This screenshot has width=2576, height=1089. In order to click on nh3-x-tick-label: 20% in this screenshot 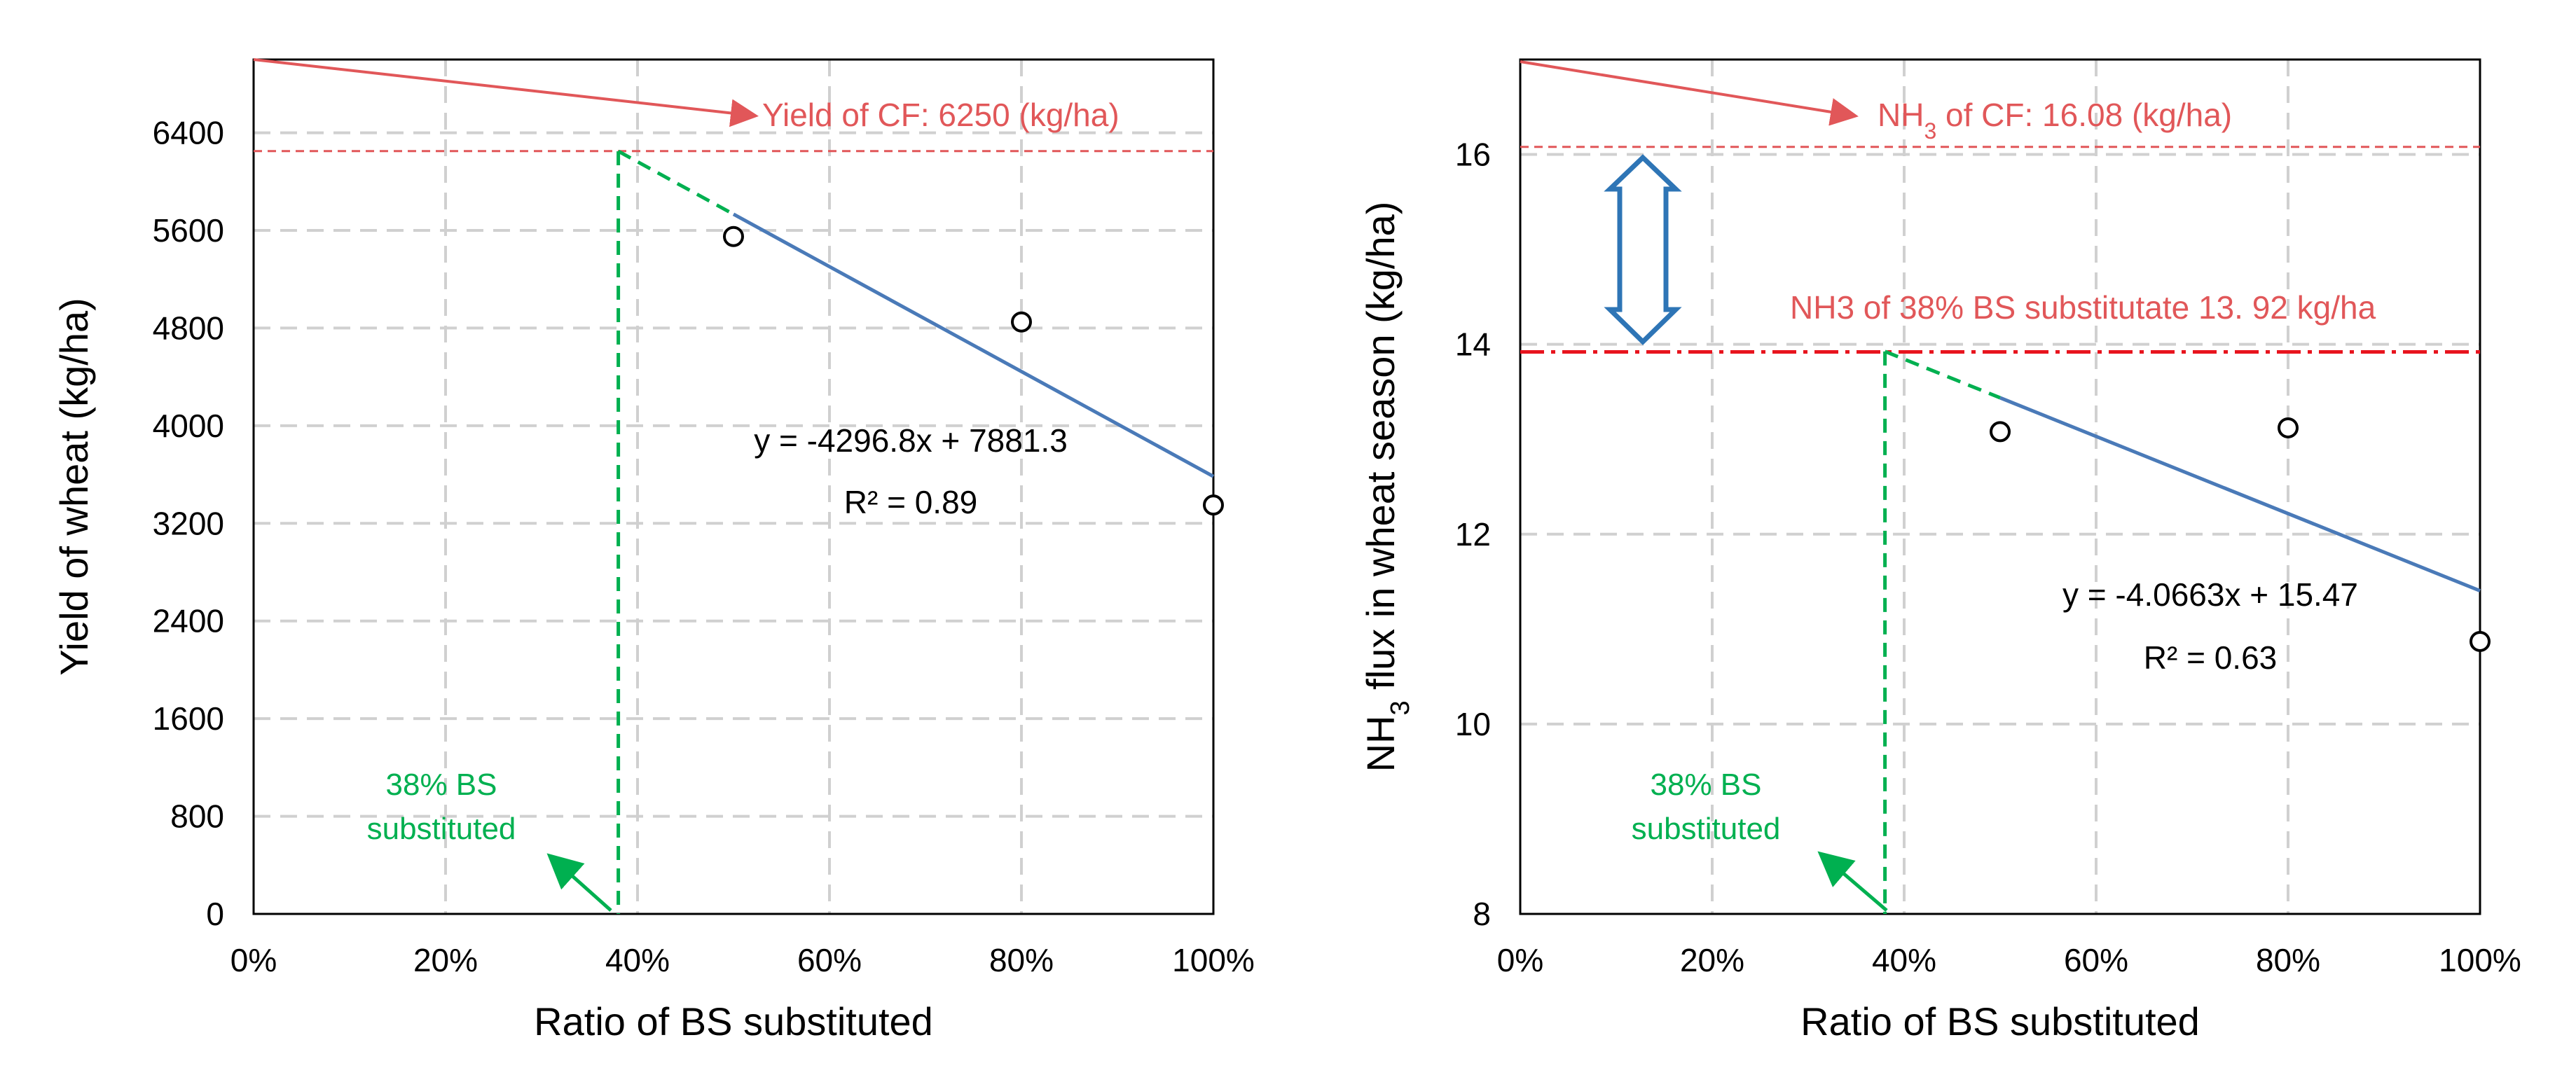, I will do `click(1712, 960)`.